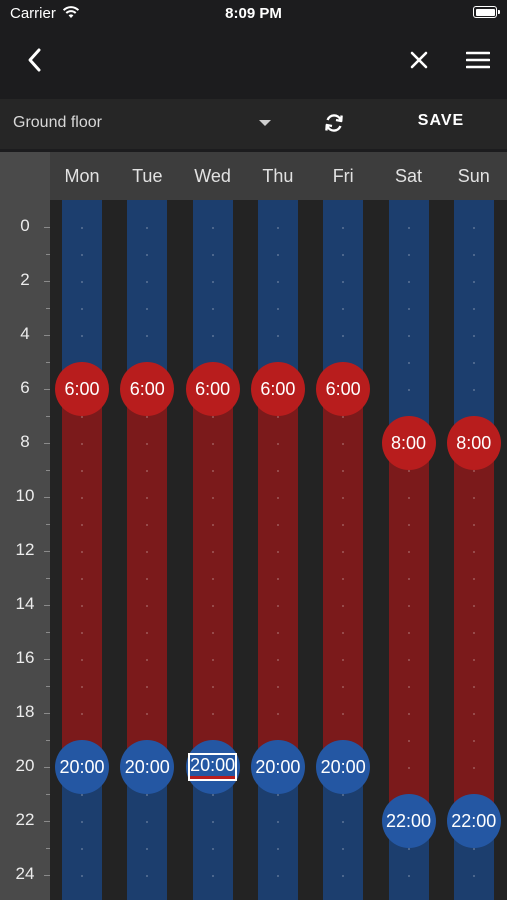 The height and width of the screenshot is (900, 507). I want to click on comfort-start-handle-sat: 8:00, so click(408, 443).